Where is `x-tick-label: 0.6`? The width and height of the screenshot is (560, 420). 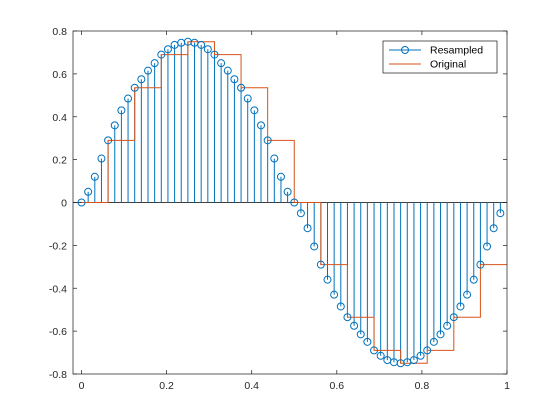 x-tick-label: 0.6 is located at coordinates (336, 386).